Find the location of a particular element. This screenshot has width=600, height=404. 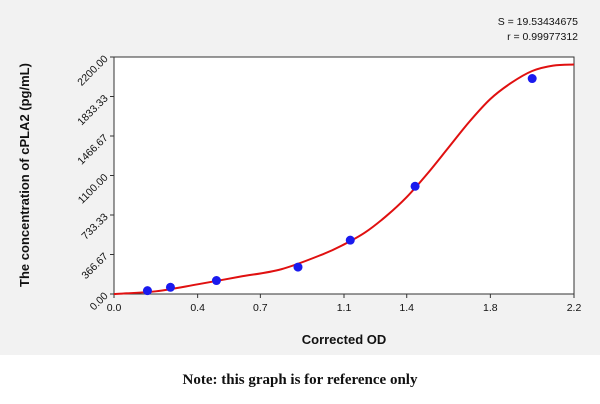

reference-note: Note: this graph is for reference only is located at coordinates (300, 380).